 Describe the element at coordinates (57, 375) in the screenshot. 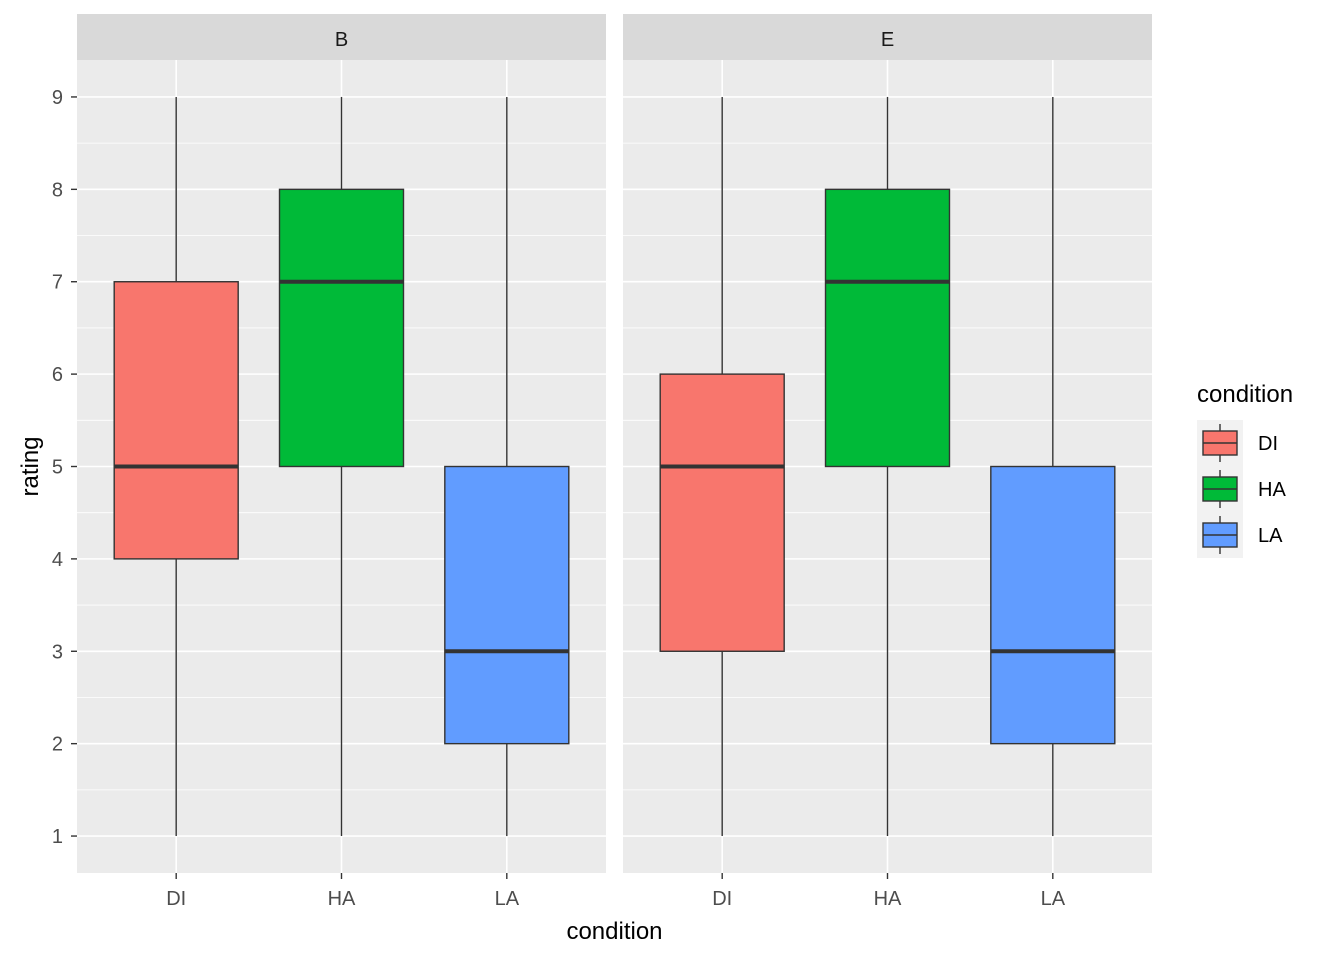

I see `y-tick-label: 6` at that location.